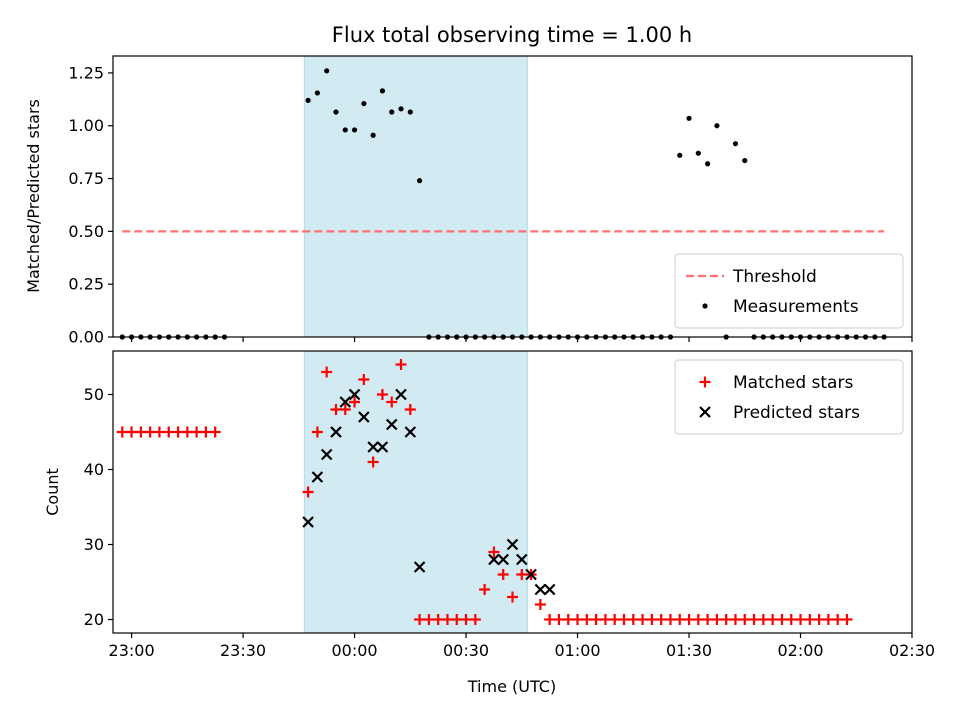  Describe the element at coordinates (796, 307) in the screenshot. I see `legend-measurements-label: Measurements` at that location.